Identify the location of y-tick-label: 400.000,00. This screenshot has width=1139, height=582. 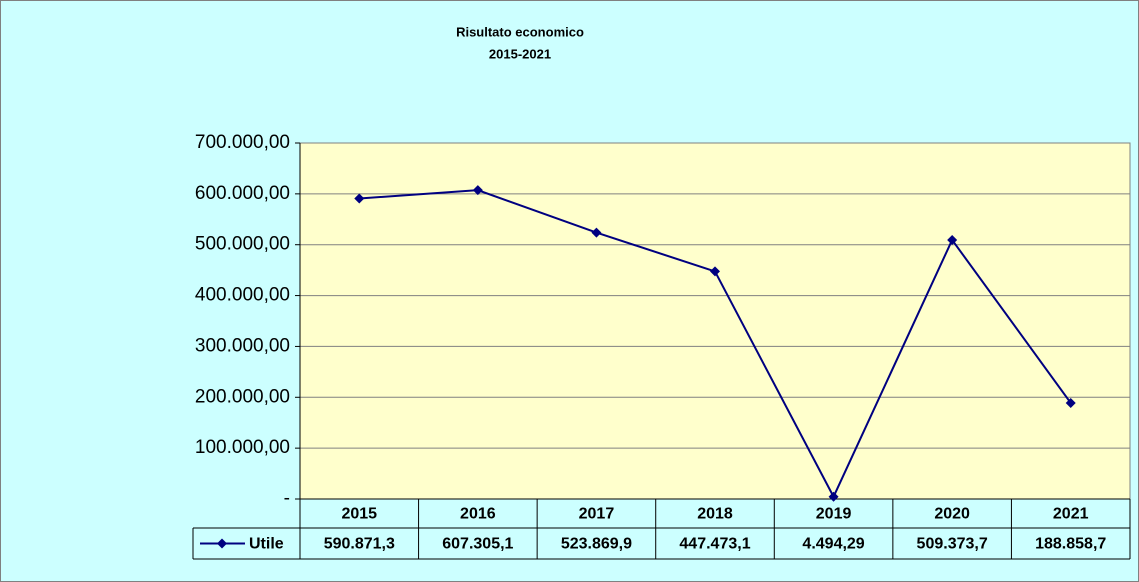
(242, 295).